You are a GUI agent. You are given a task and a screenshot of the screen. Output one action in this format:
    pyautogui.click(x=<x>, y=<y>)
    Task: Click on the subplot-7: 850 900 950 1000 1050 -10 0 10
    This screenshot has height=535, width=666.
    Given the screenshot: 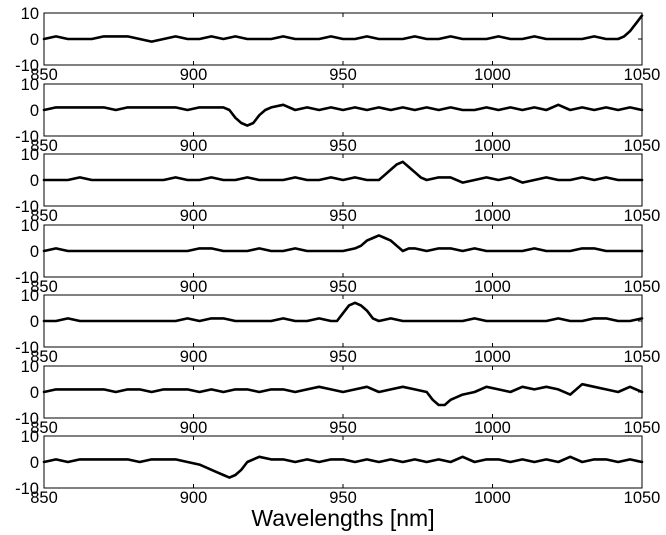 What is the action you would take?
    pyautogui.click(x=337, y=467)
    